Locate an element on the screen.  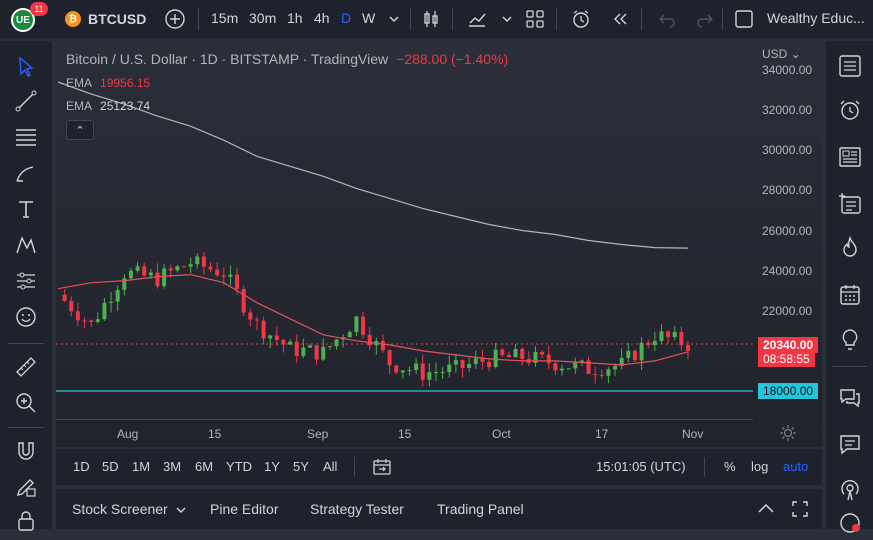
currency-selector: USD ⌄ is located at coordinates (781, 54).